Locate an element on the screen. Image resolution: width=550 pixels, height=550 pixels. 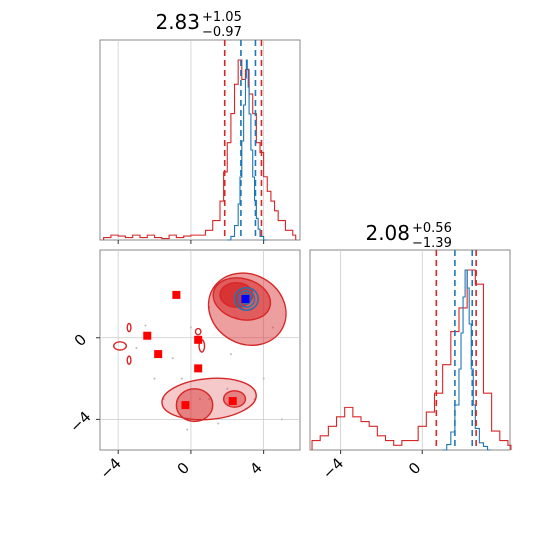
contour-lower-outer is located at coordinates (209, 399).